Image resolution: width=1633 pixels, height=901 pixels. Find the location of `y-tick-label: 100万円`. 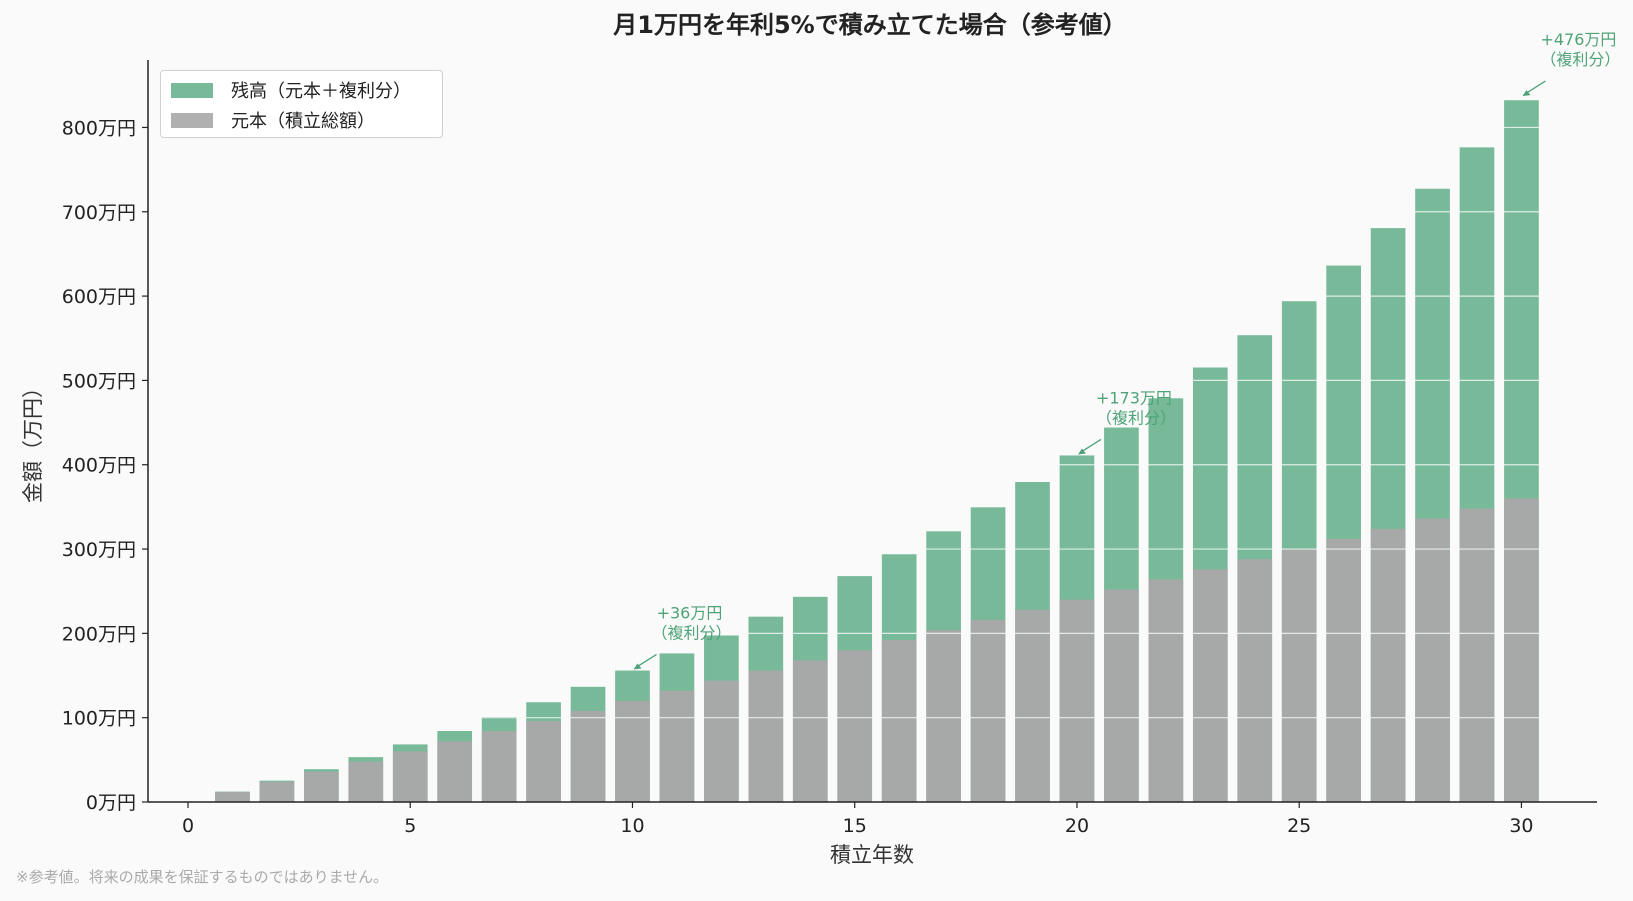

y-tick-label: 100万円 is located at coordinates (99, 719).